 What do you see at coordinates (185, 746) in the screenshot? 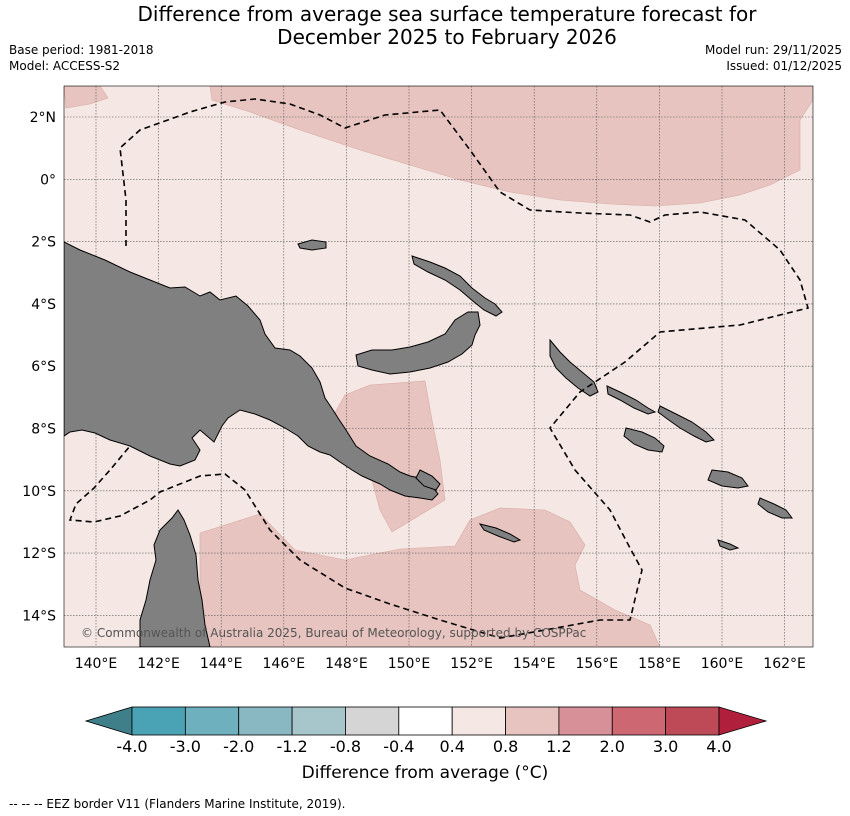
I see `colorbar-tick-label: -3.0` at bounding box center [185, 746].